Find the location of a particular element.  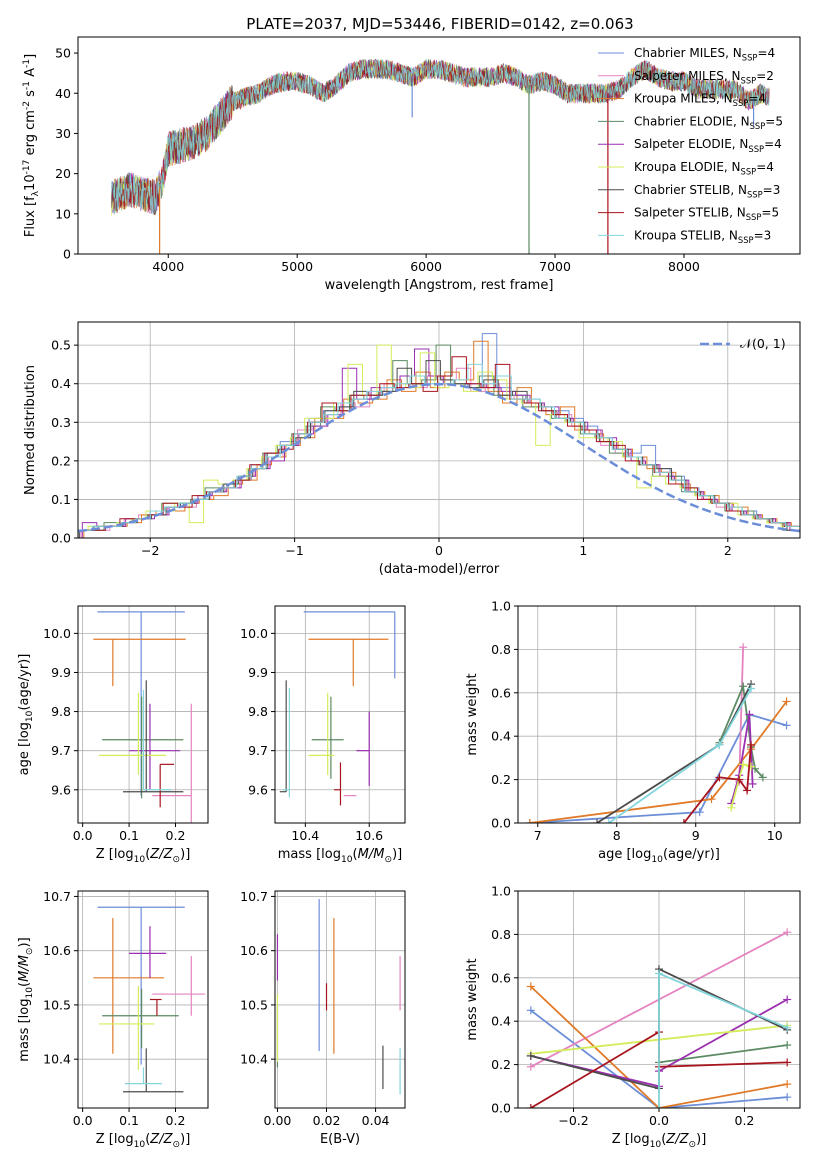

weight-vs-age-panel is located at coordinates (659, 714).